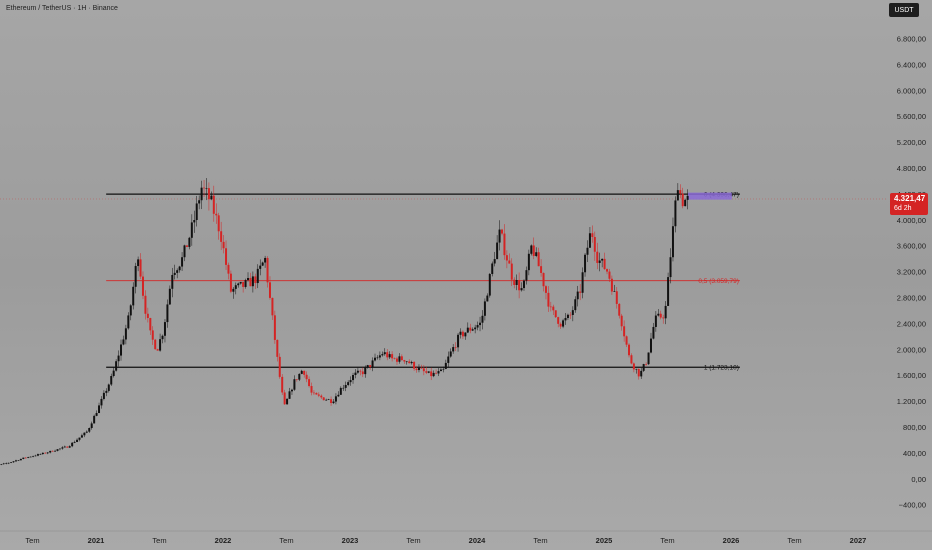 Image resolution: width=932 pixels, height=550 pixels. Describe the element at coordinates (62, 8) in the screenshot. I see `chart-title: Ethereum / TetherUS · 1H · Binance` at that location.